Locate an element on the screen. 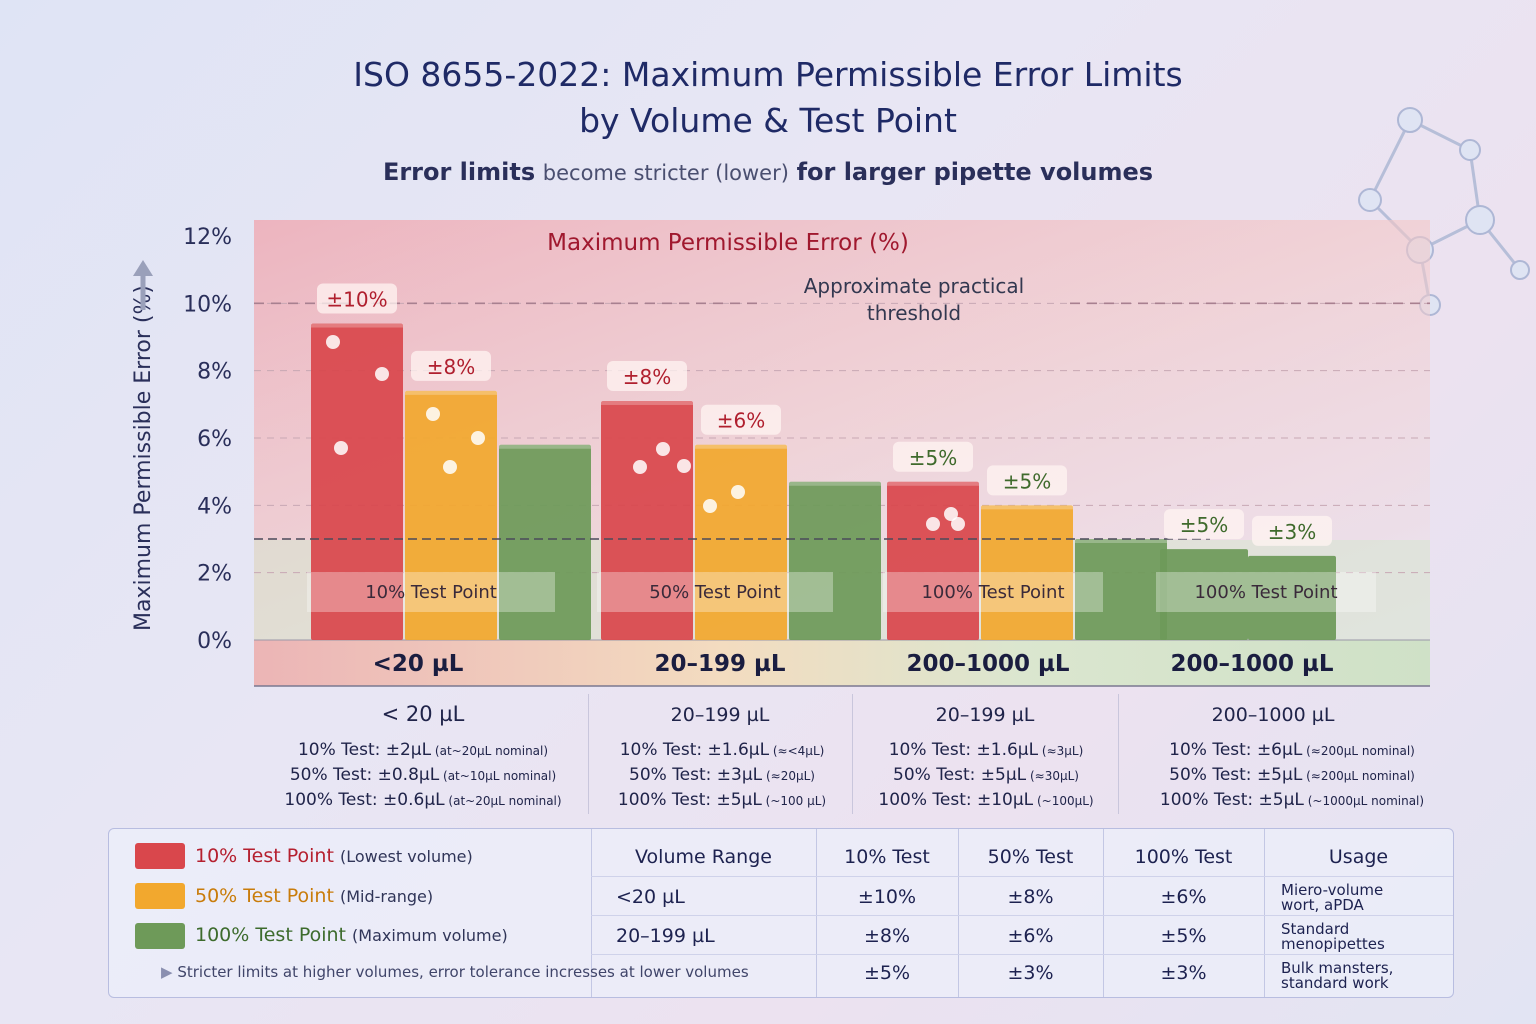 The image size is (1536, 1024). test-point-label: 10% Test Point is located at coordinates (431, 592).